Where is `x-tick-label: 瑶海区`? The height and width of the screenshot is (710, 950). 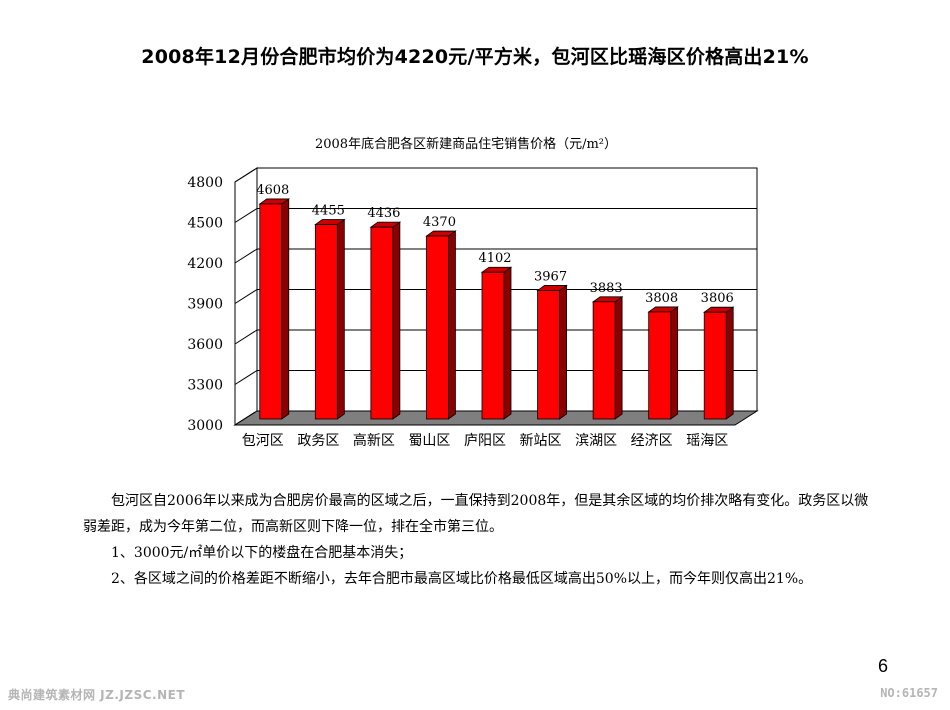 x-tick-label: 瑶海区 is located at coordinates (707, 441).